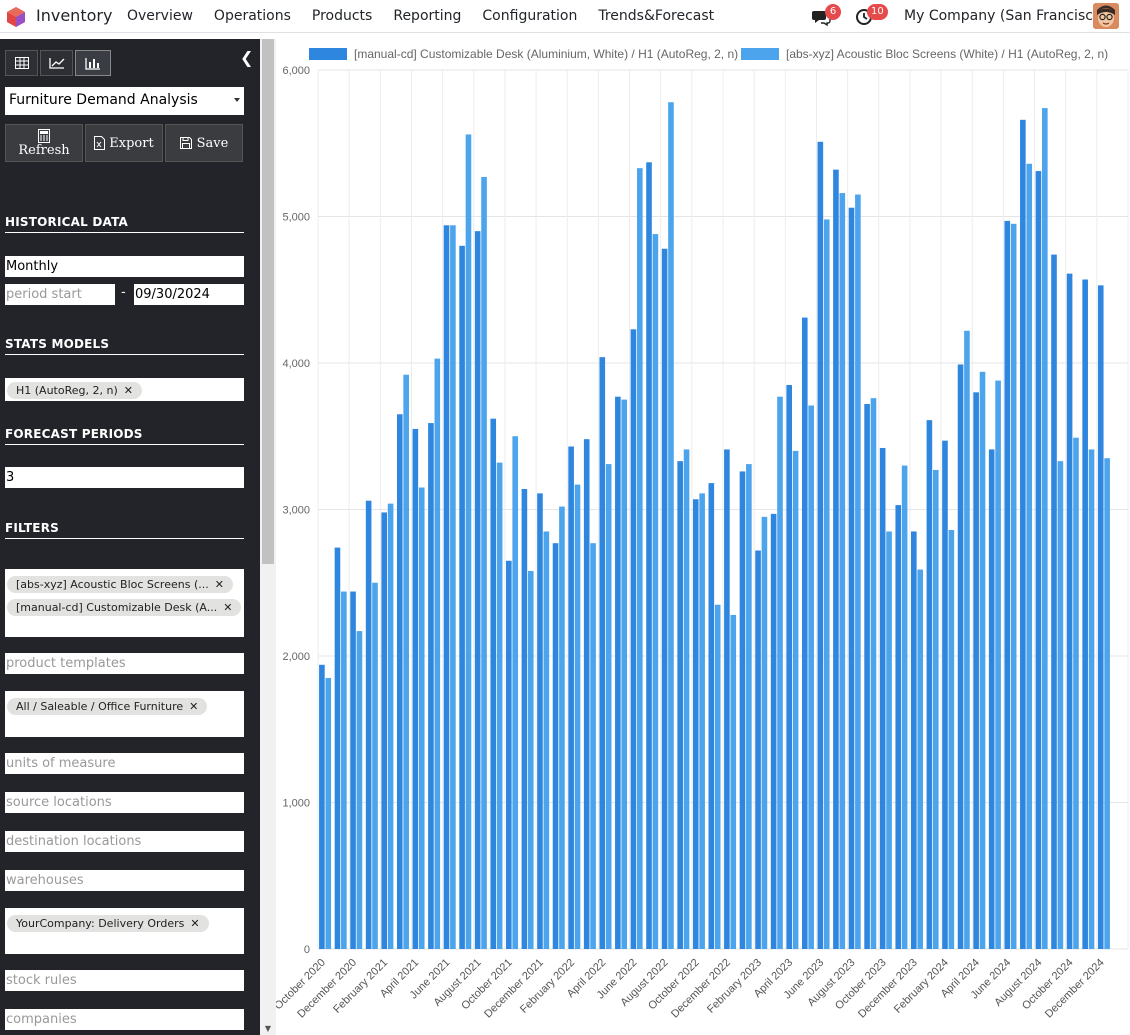  Describe the element at coordinates (93, 63) in the screenshot. I see `bar-view-button` at that location.